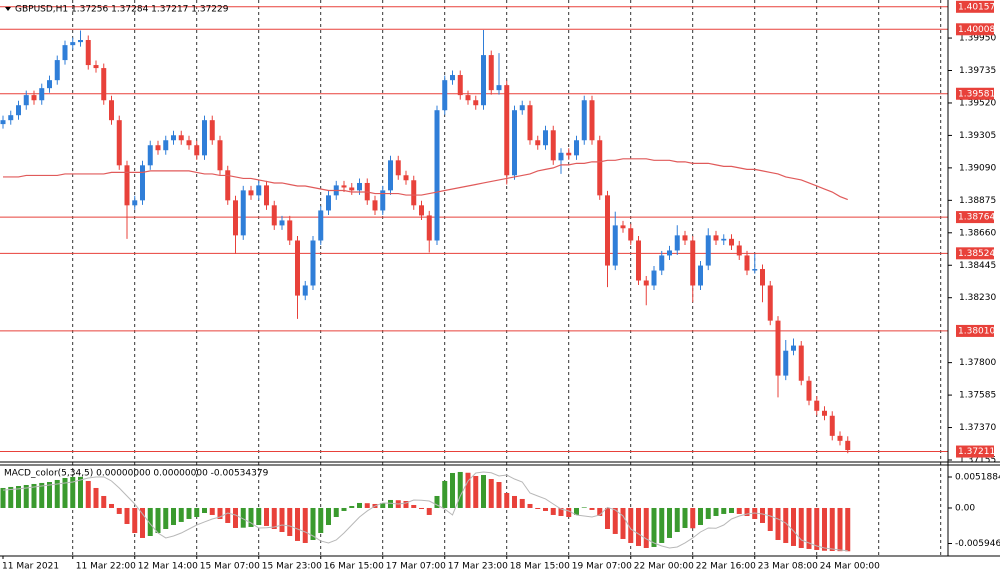 This screenshot has width=1000, height=582. What do you see at coordinates (602, 567) in the screenshot?
I see `x-tick-label: 19 Mar 07:00` at bounding box center [602, 567].